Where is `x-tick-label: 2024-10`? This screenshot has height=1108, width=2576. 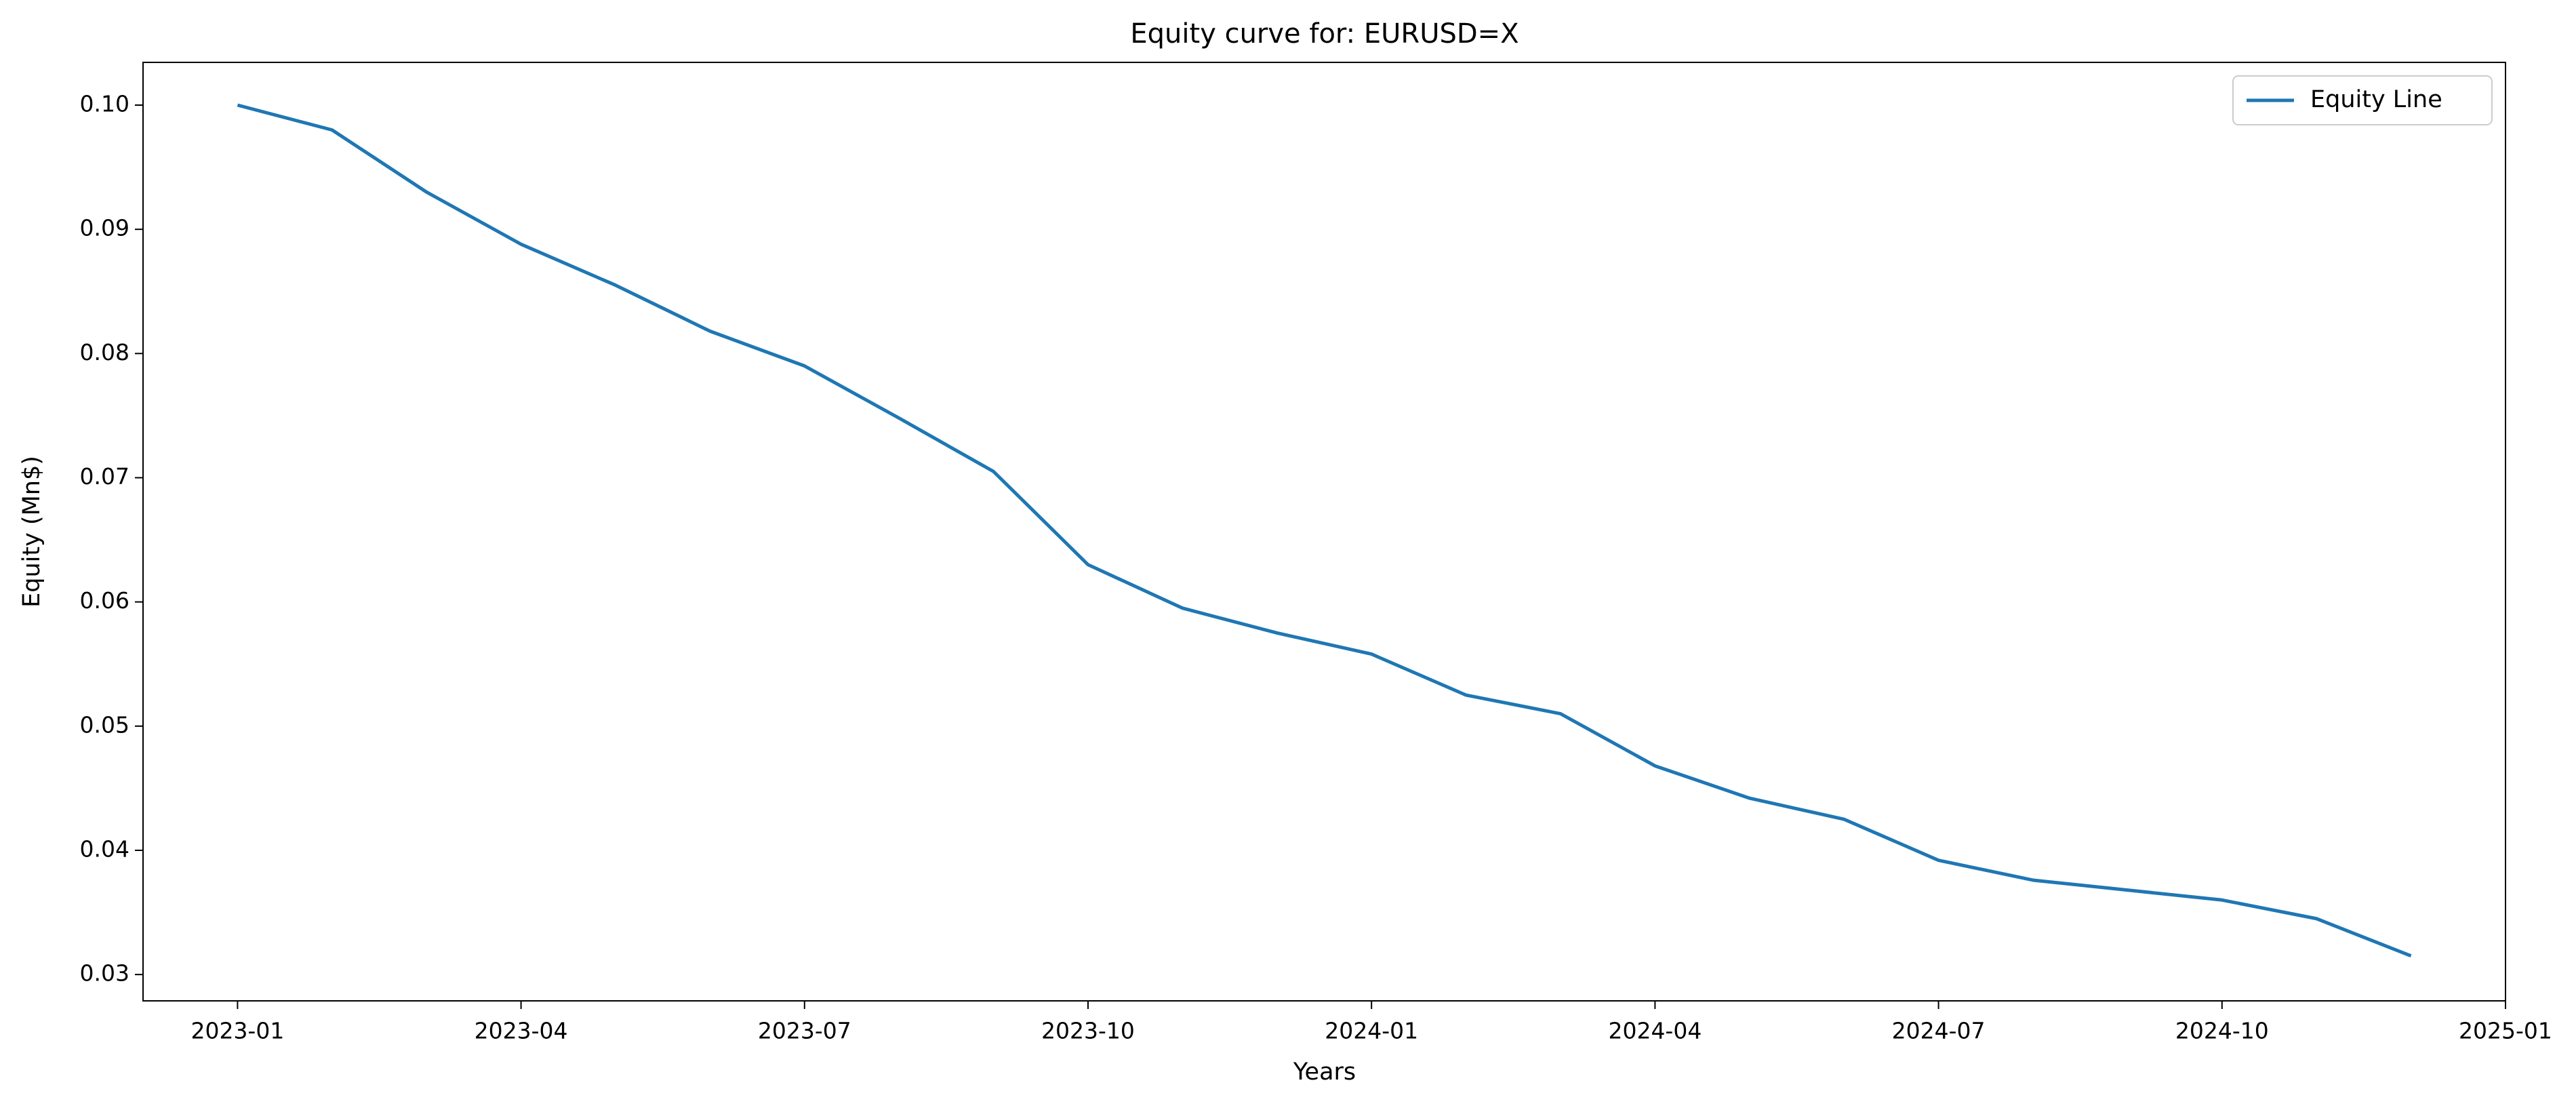
x-tick-label: 2024-10 is located at coordinates (2222, 1031).